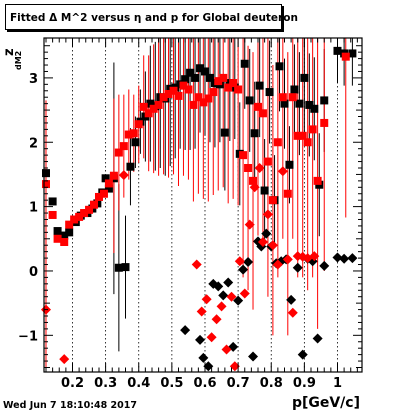  I want to click on x-tick-label: 0.3, so click(105, 383).